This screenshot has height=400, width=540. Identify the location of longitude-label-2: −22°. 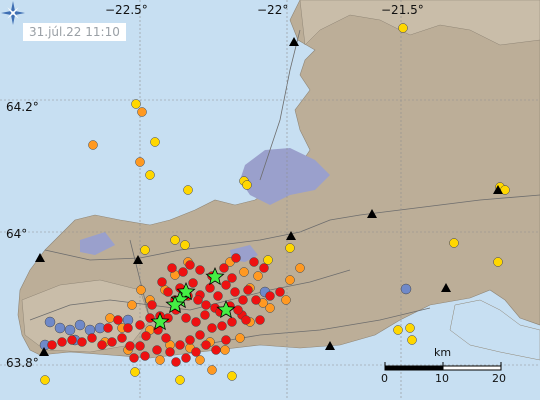
(273, 10).